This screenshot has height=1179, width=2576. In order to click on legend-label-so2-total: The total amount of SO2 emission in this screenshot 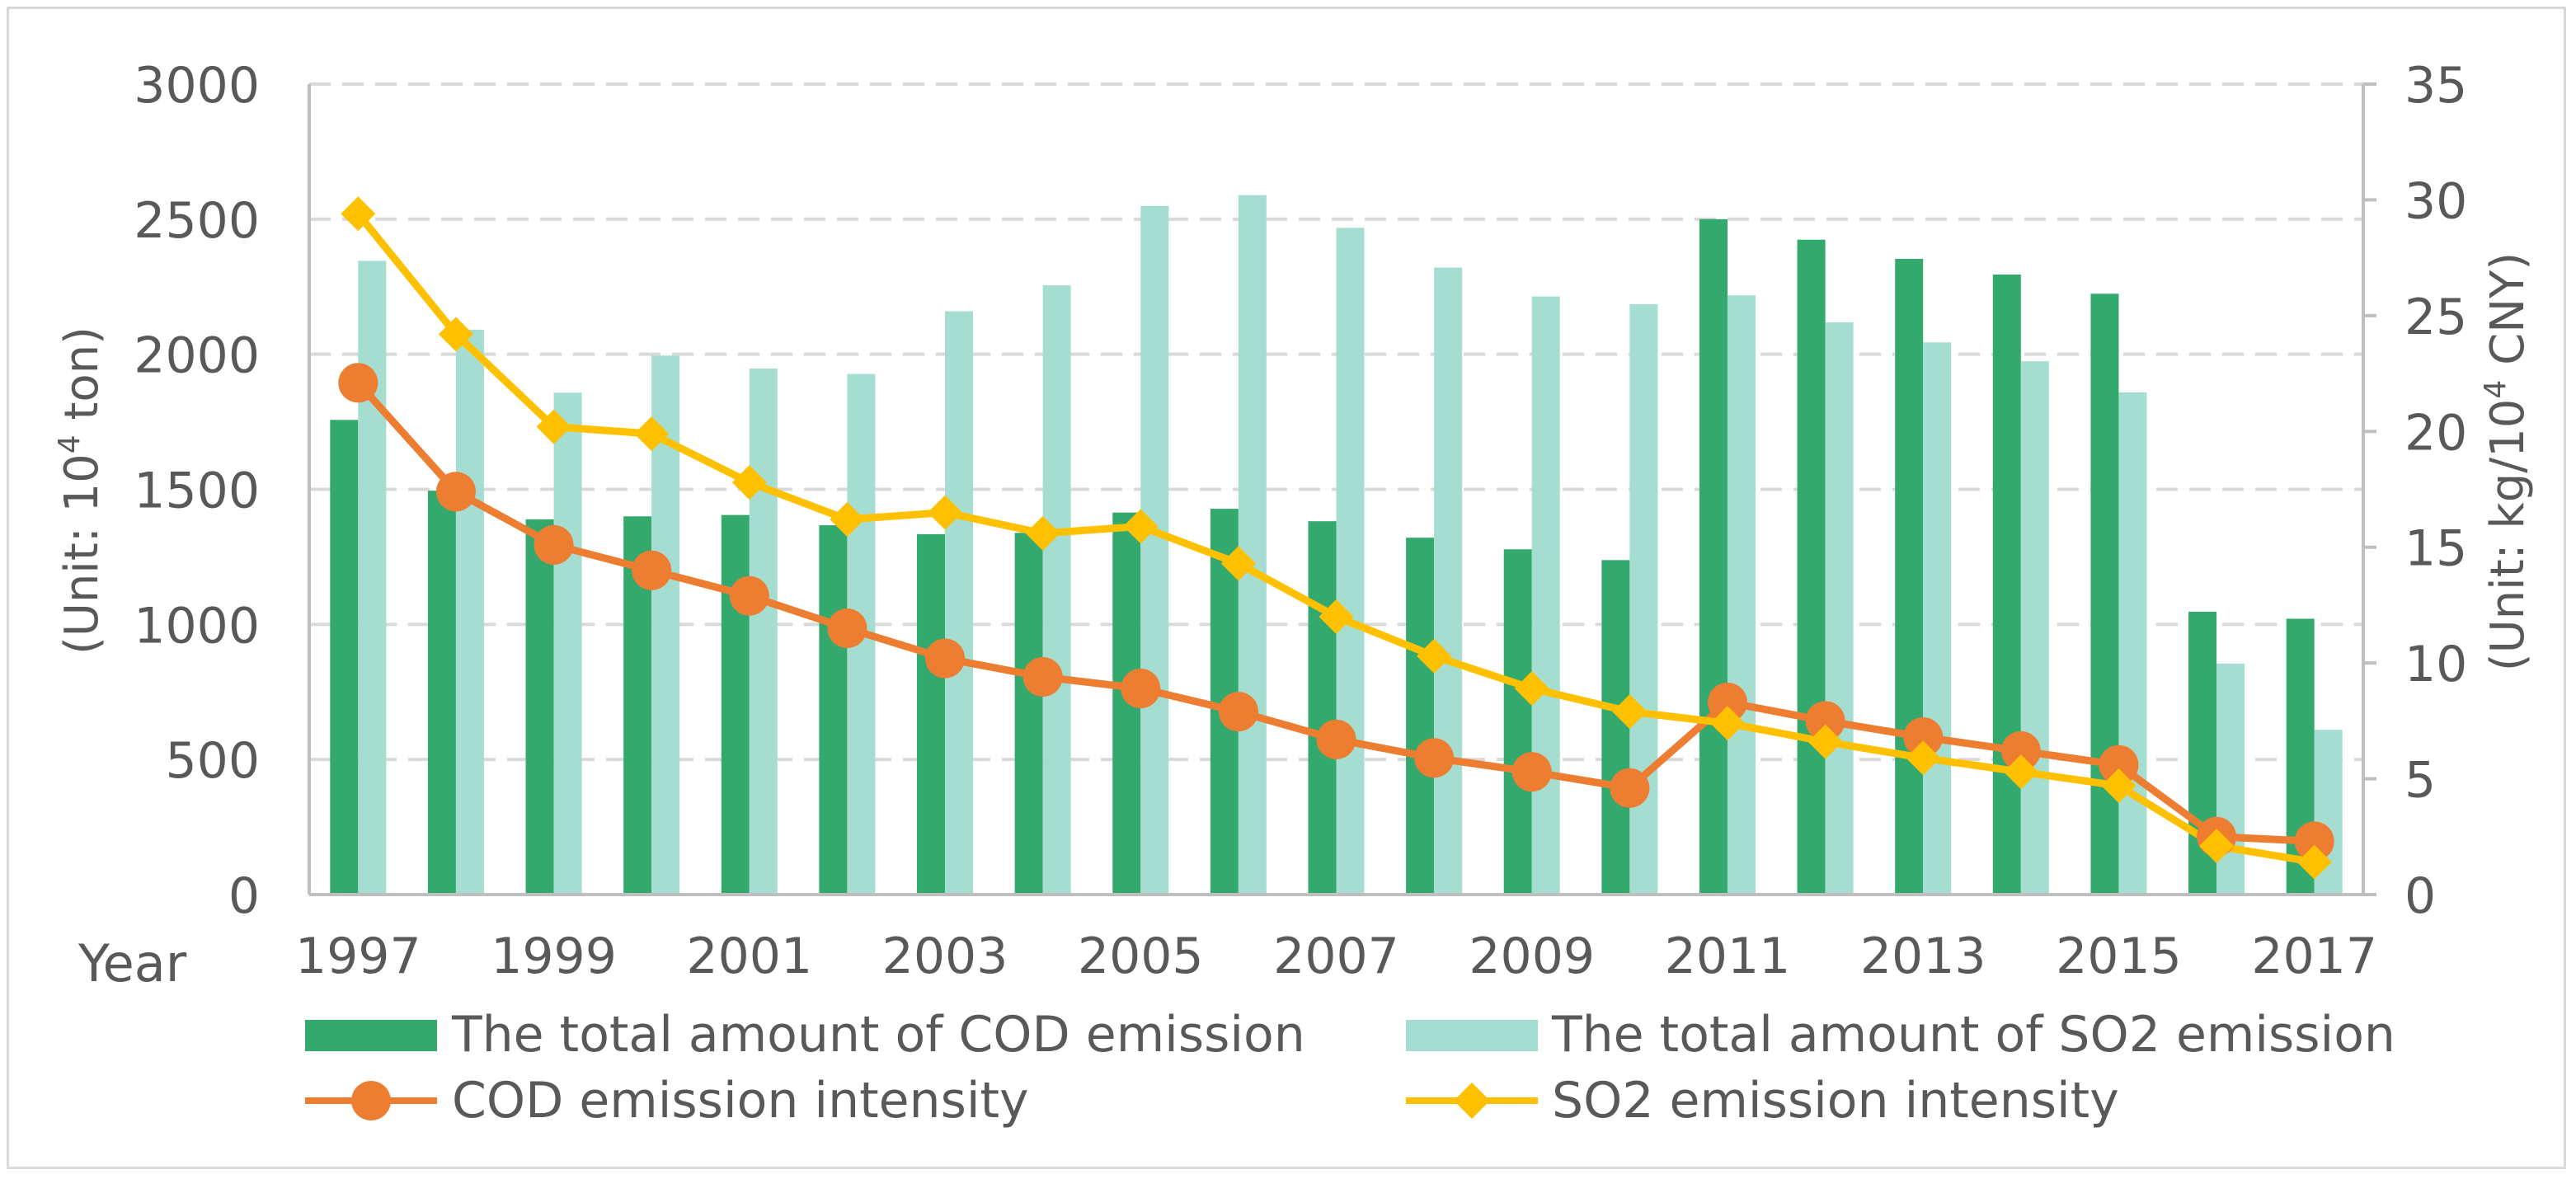, I will do `click(1973, 1035)`.